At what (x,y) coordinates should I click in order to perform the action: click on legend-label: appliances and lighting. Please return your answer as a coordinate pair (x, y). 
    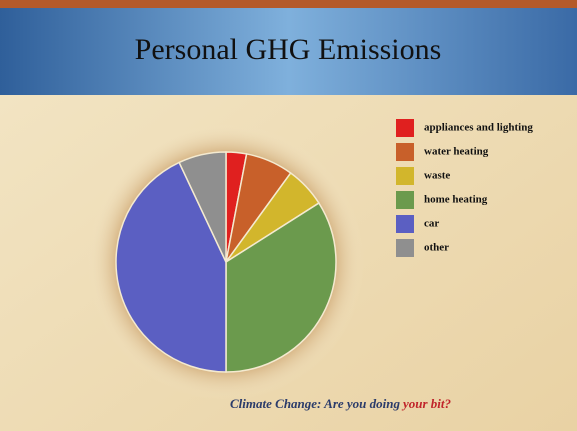
    Looking at the image, I should click on (478, 128).